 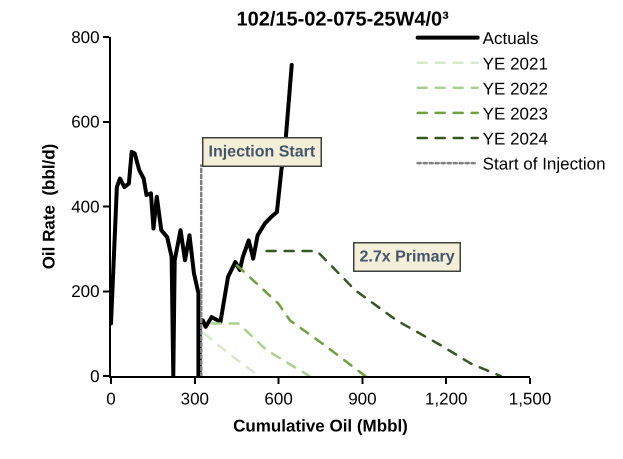 What do you see at coordinates (48, 207) in the screenshot?
I see `y-axis-title: Oil Rate (bbl/d)` at bounding box center [48, 207].